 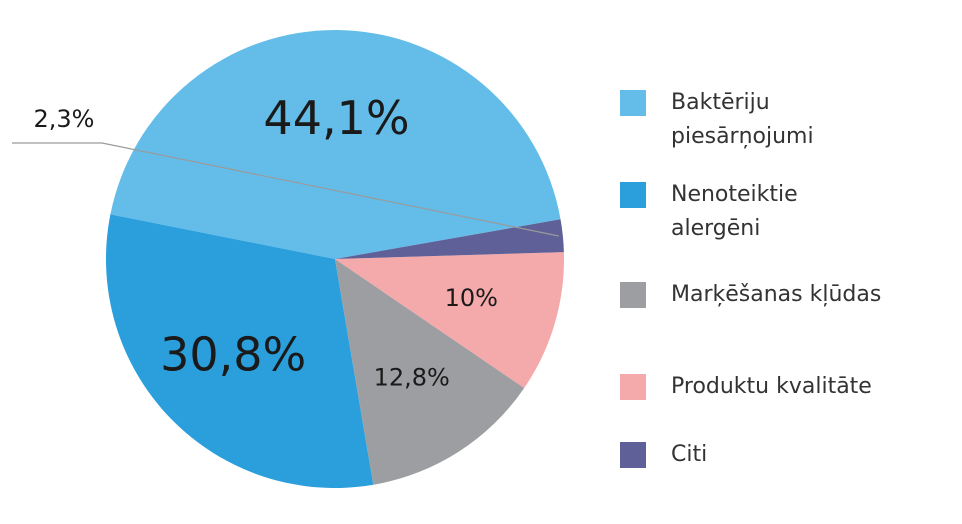 I want to click on slice-value-label: 30,8%, so click(x=233, y=355).